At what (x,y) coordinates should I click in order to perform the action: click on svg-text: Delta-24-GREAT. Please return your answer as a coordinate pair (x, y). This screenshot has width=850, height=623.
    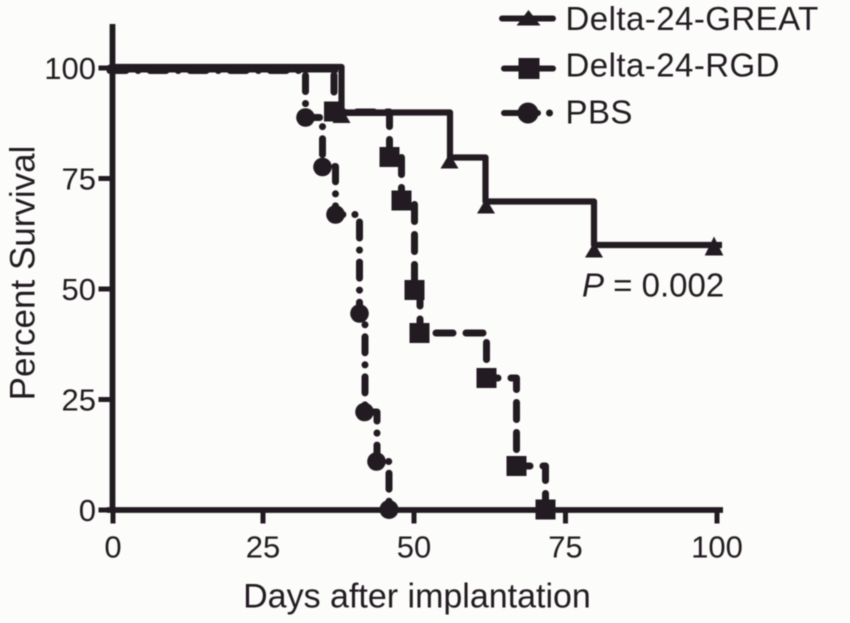
    Looking at the image, I should click on (692, 18).